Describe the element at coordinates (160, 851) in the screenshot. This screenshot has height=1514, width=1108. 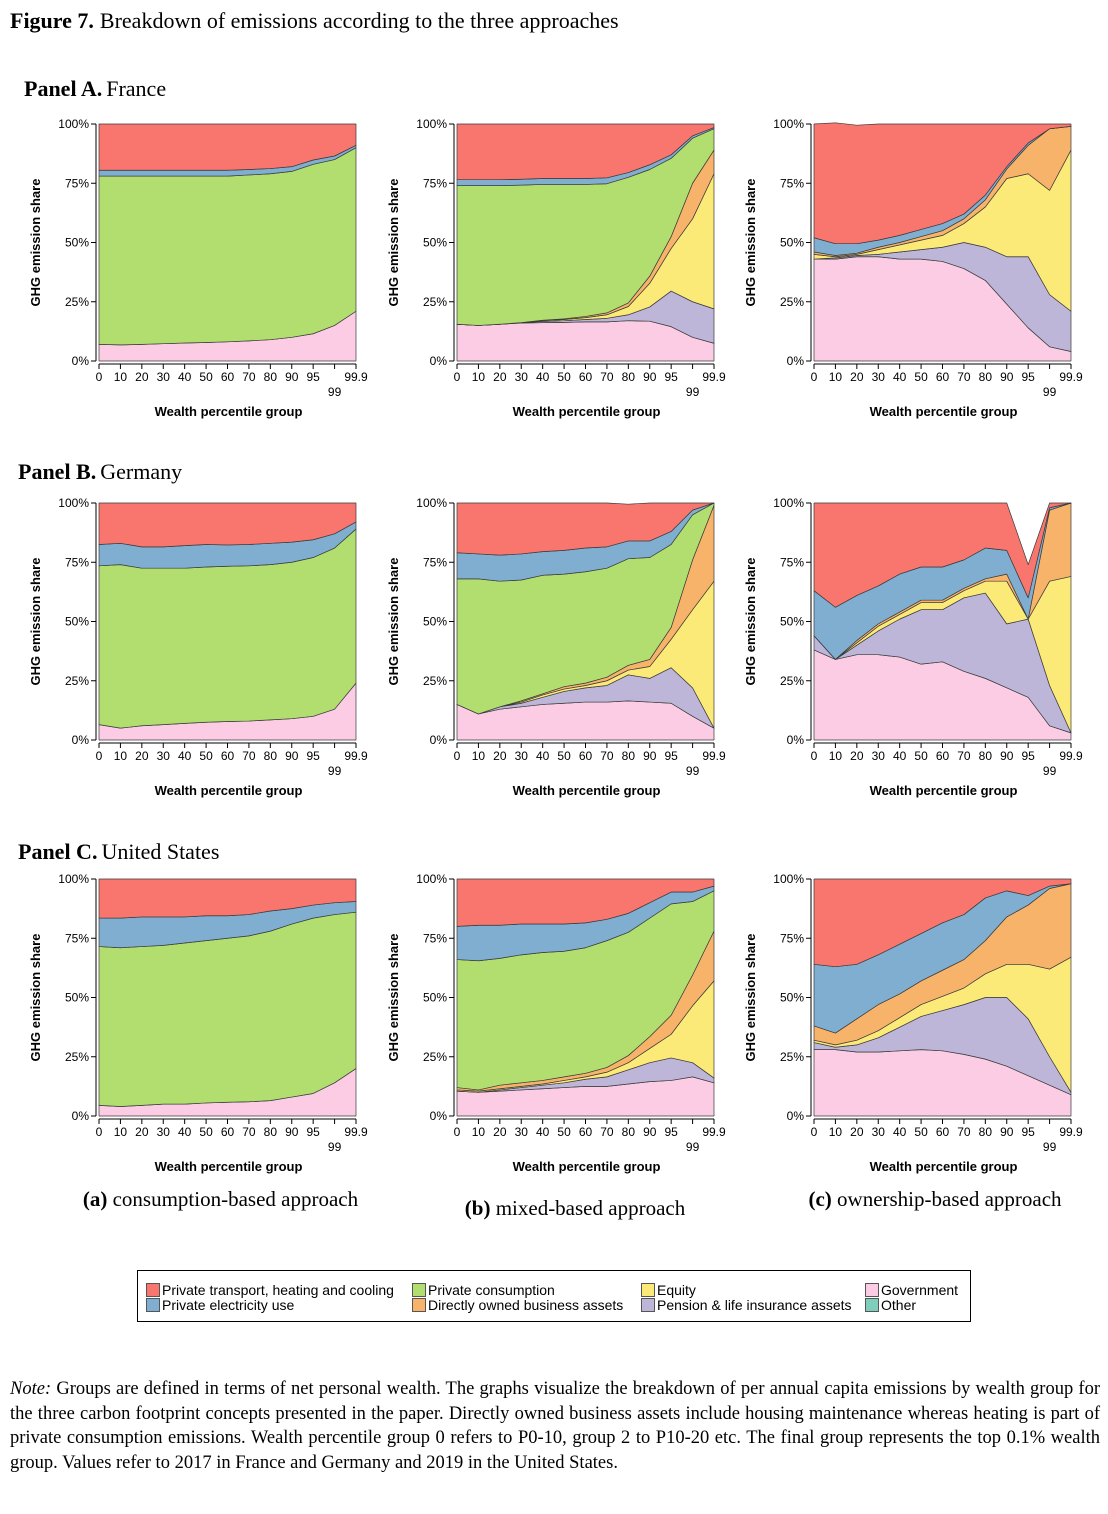
I see `panel-c-name: United States` at that location.